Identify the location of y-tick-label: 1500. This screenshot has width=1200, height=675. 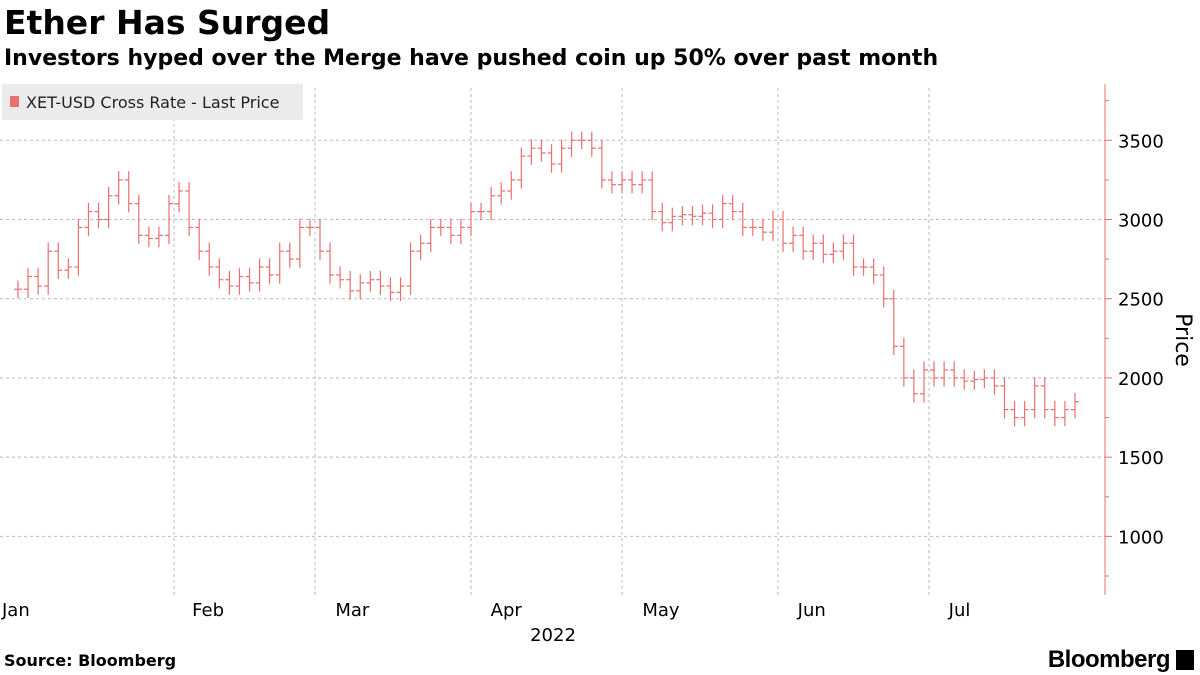
(1141, 458).